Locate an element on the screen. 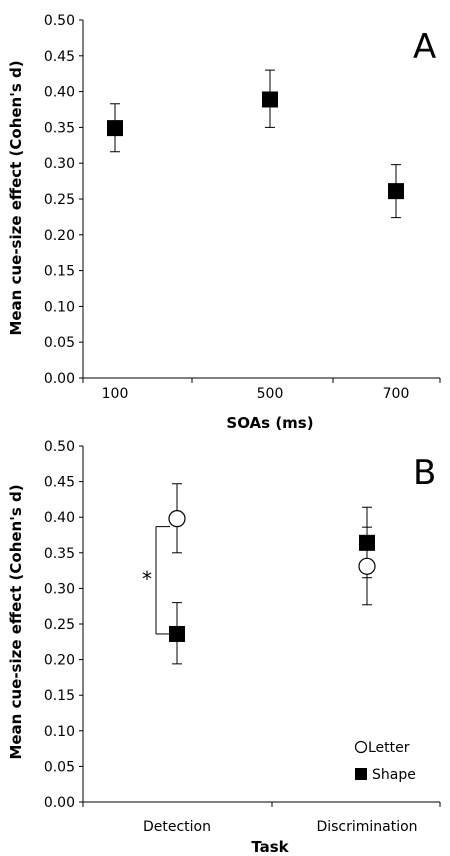  panel-b-letter: B is located at coordinates (424, 473).